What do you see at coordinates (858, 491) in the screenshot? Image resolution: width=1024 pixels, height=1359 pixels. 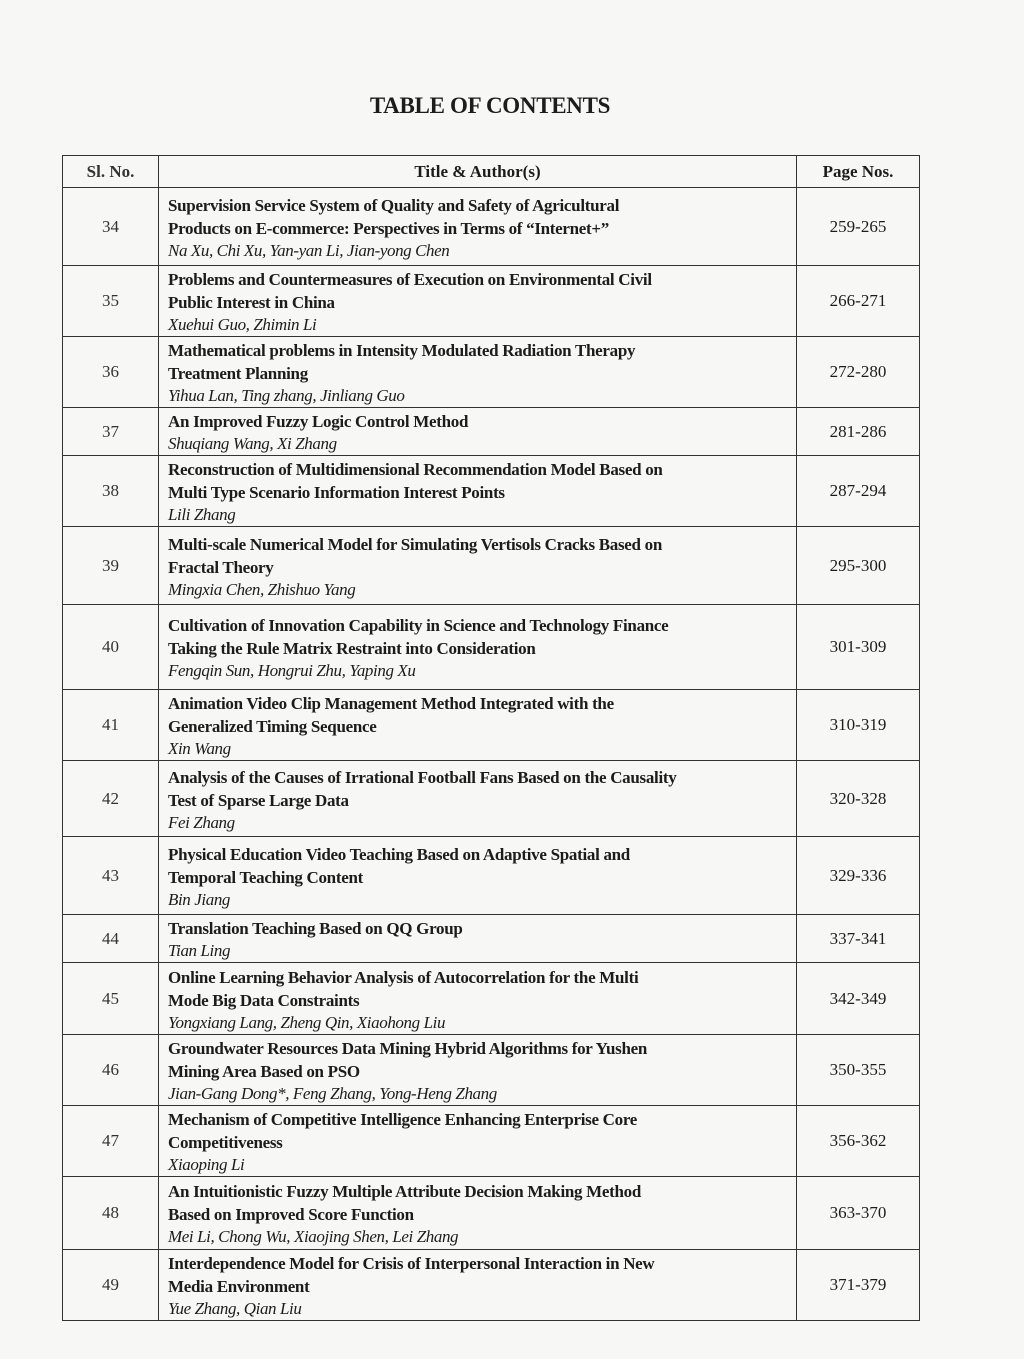 I see `page-numbers: 287-294` at bounding box center [858, 491].